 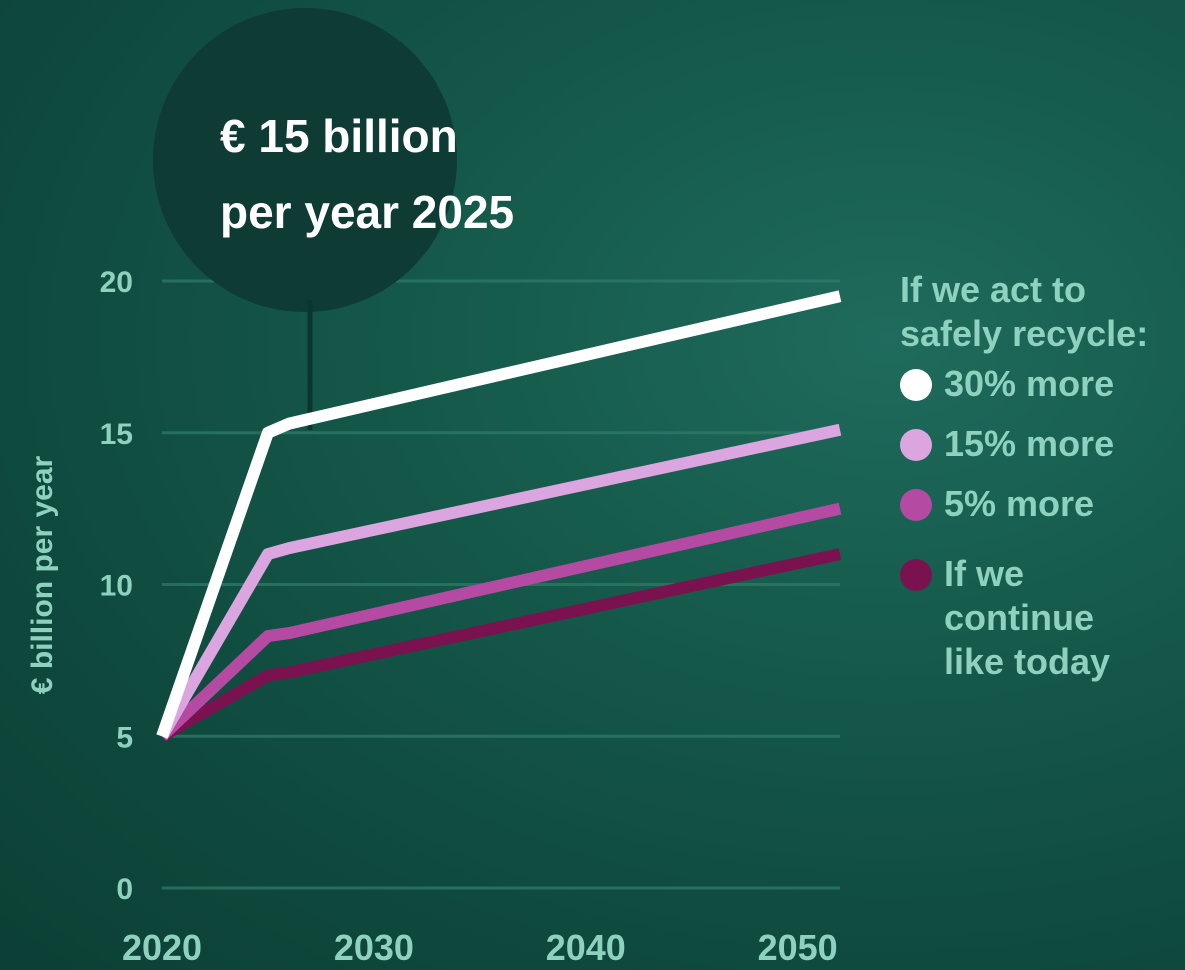 I want to click on series-line-if-we-continue-like-today, so click(x=500, y=645).